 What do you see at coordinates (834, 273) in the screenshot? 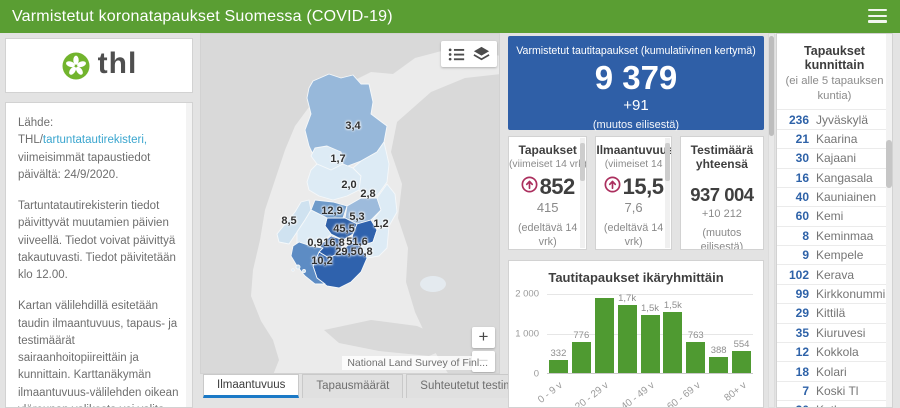
I see `municipality-row: 102 Kerava` at bounding box center [834, 273].